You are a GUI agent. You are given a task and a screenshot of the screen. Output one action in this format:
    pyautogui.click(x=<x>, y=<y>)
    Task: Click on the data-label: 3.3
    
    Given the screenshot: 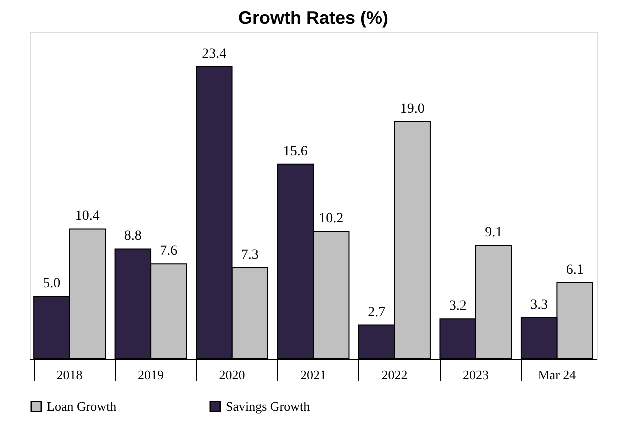 What is the action you would take?
    pyautogui.click(x=539, y=305)
    